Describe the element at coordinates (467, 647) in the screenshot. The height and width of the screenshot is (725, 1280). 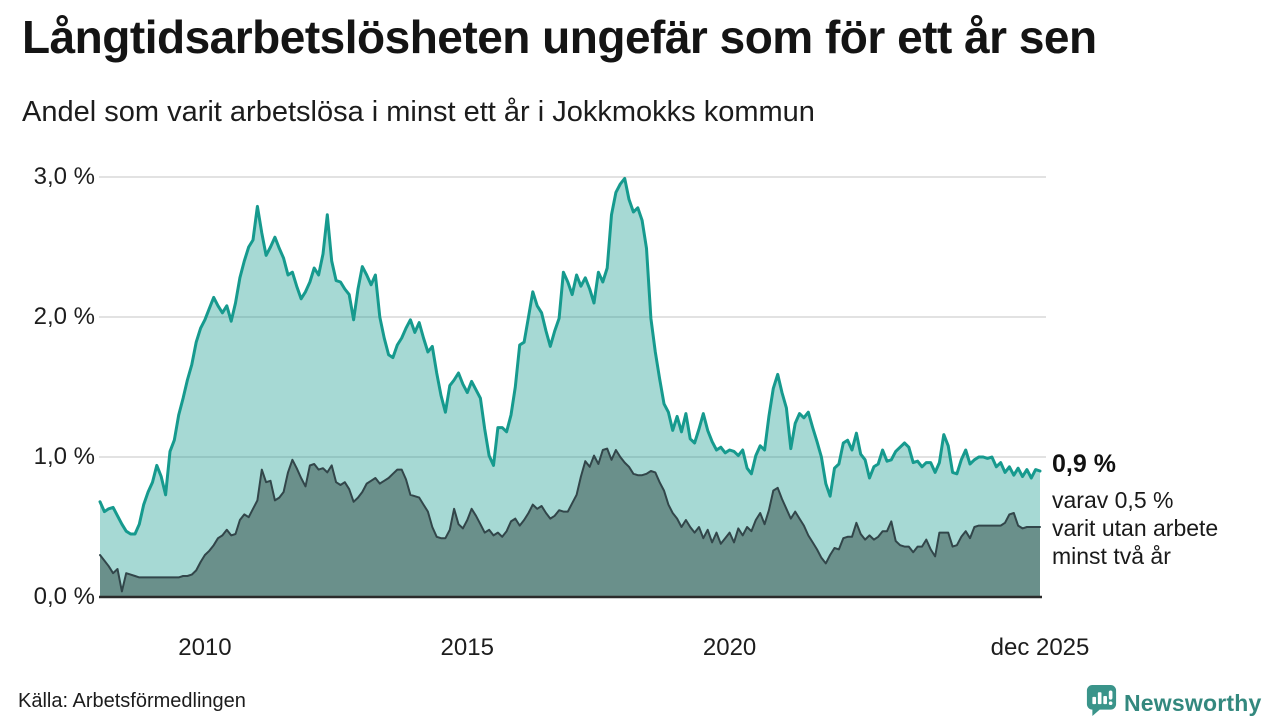
I see `x-axis-label: 2015` at that location.